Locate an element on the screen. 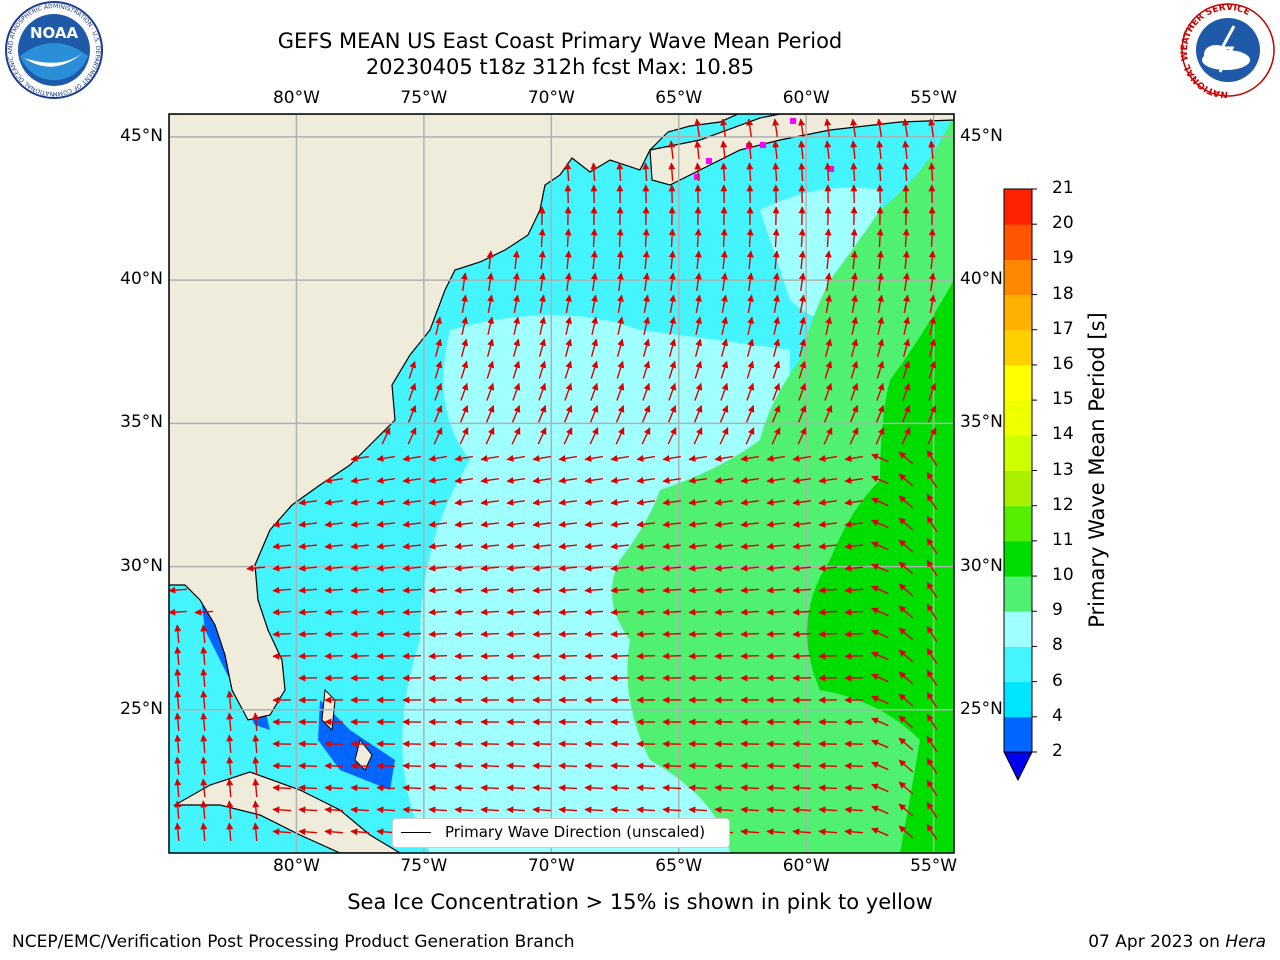  footer-host: Hera is located at coordinates (1245, 942).